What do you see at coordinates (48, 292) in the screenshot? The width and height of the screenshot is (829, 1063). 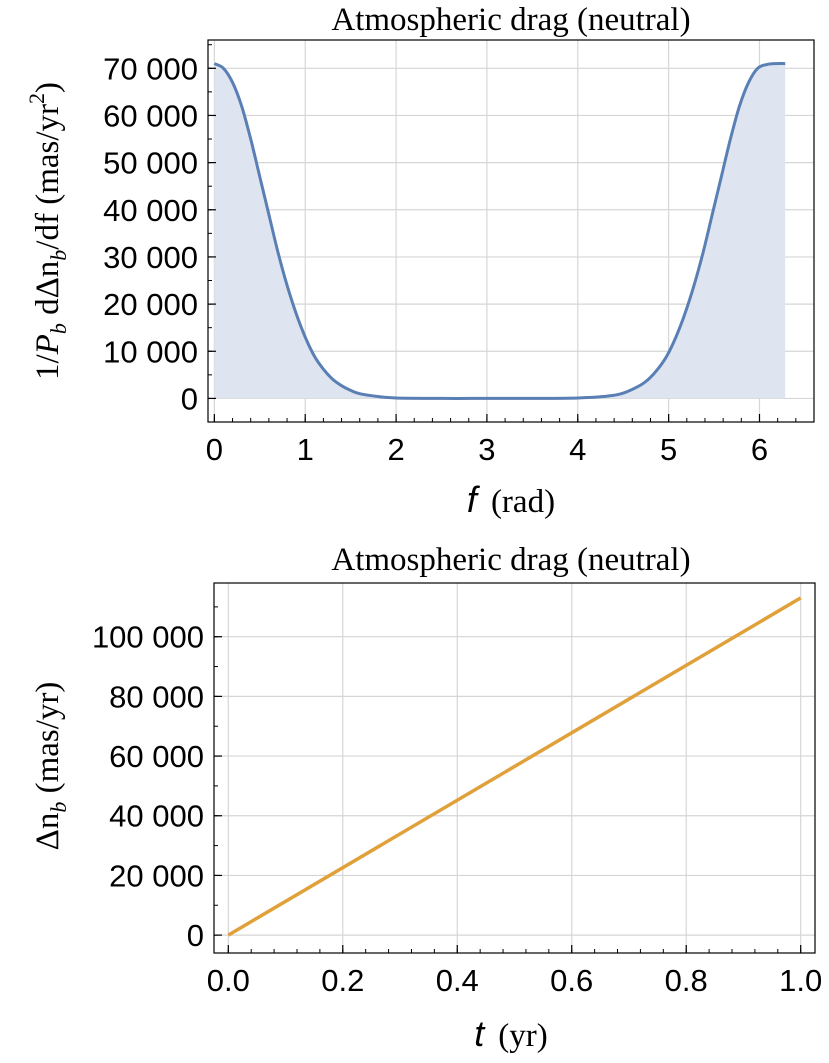 I see `chart-1-y-label-mid: dΔn` at bounding box center [48, 292].